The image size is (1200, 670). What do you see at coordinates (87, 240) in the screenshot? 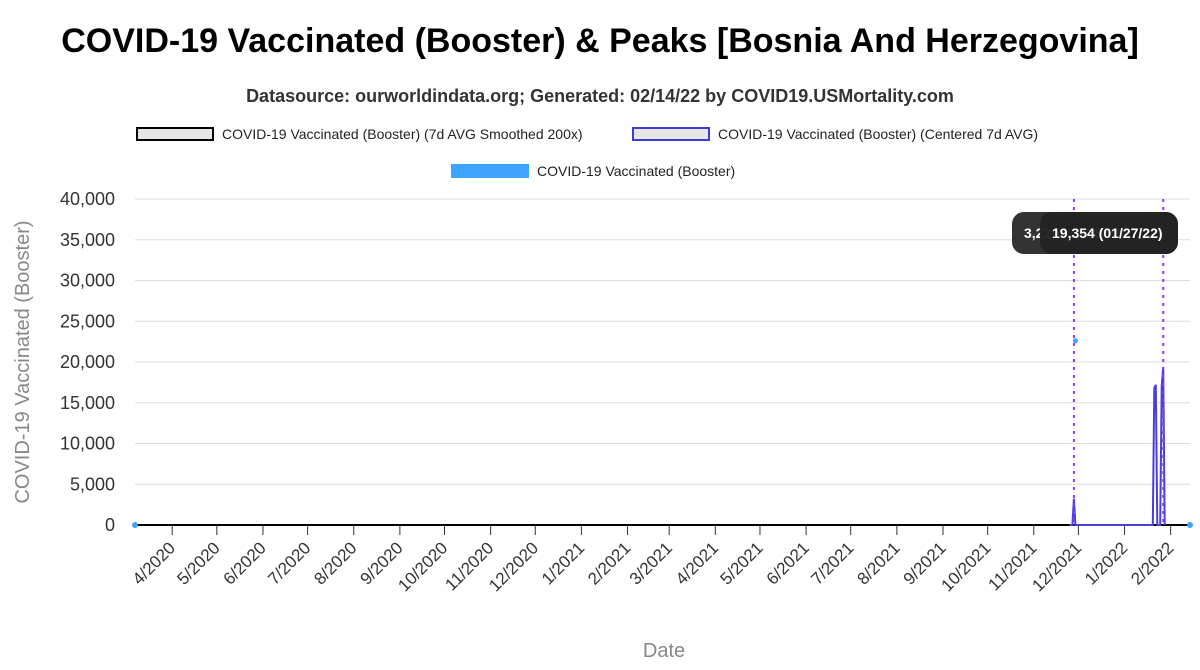
I see `y-tick-label: 35,000` at bounding box center [87, 240].